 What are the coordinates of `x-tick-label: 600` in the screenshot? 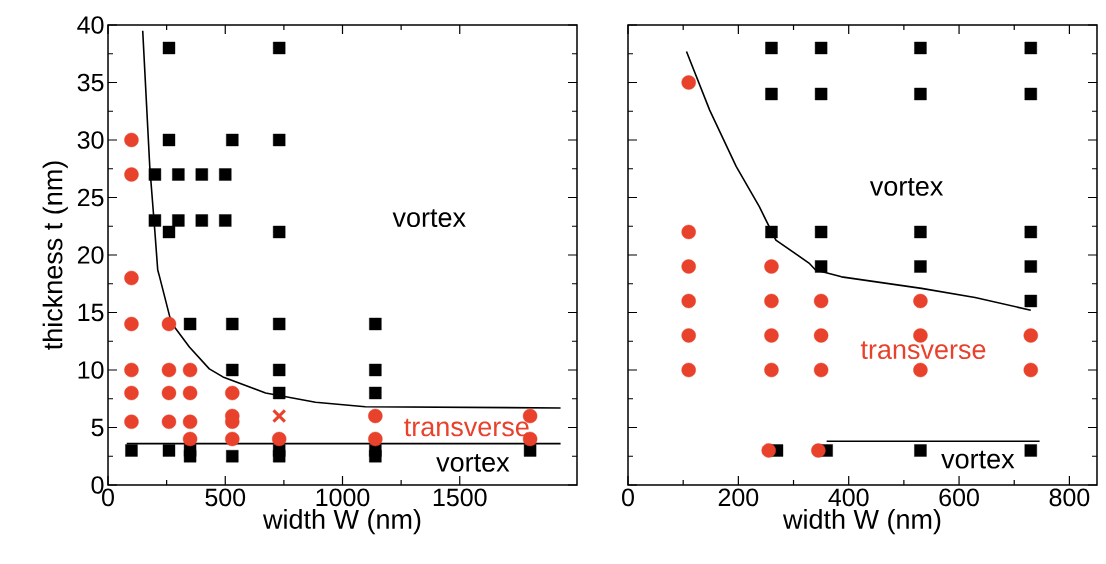 It's located at (959, 497).